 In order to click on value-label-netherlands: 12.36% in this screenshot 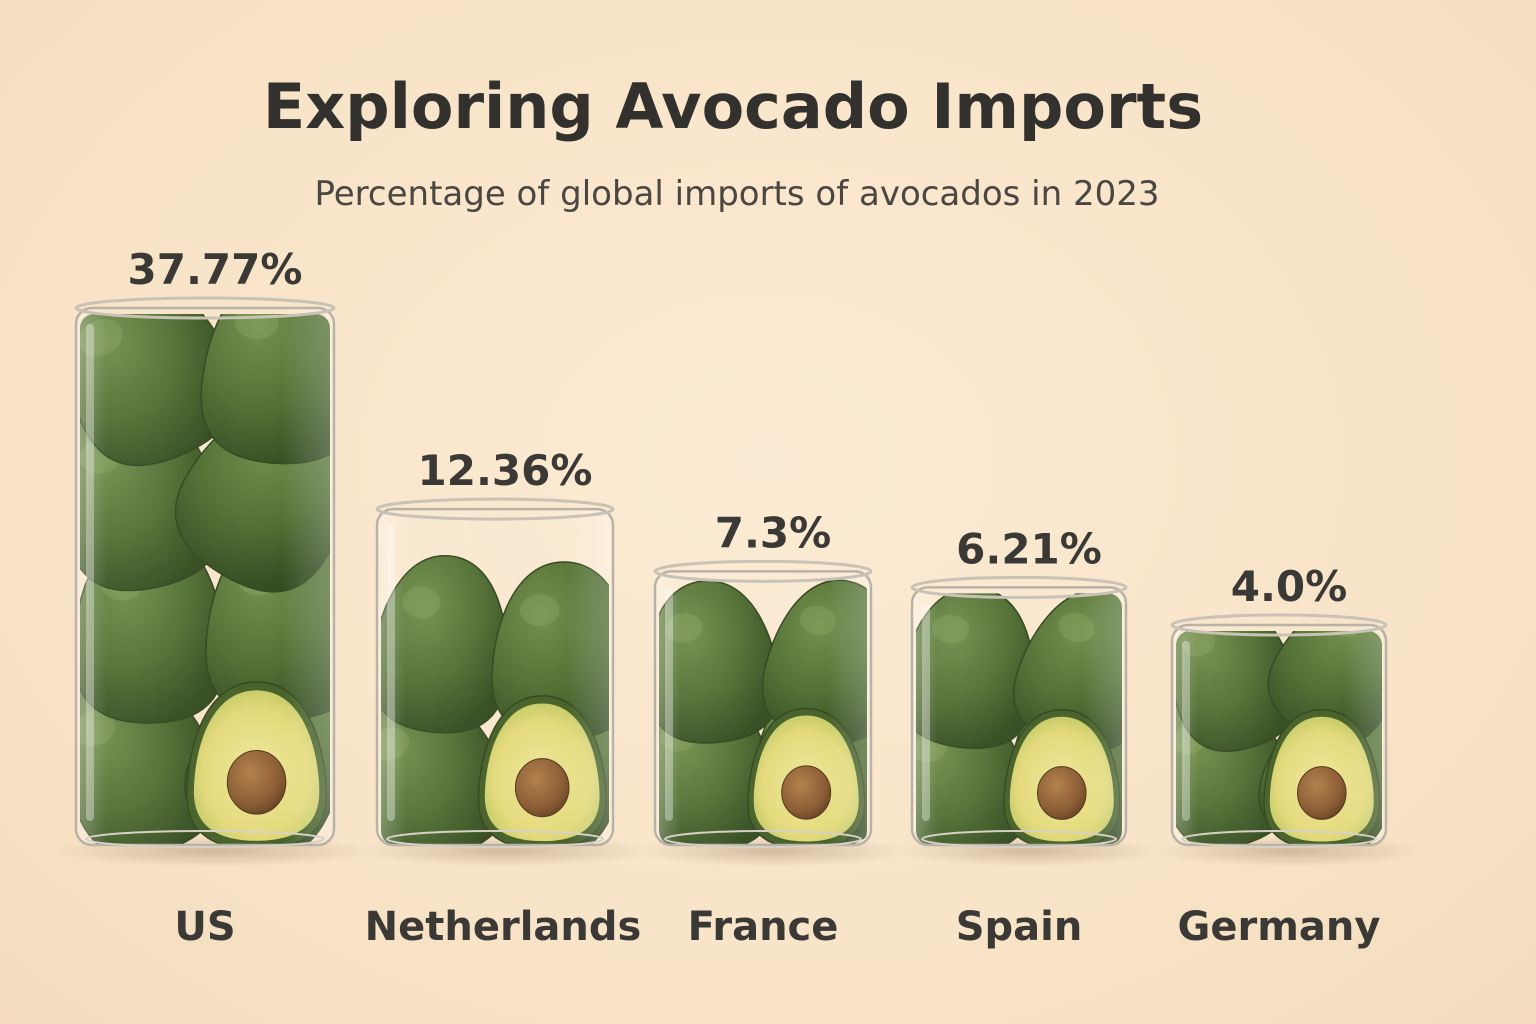, I will do `click(505, 470)`.